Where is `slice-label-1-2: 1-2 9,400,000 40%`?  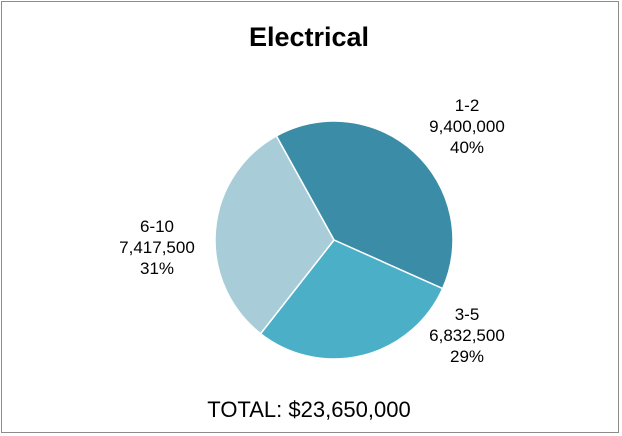 slice-label-1-2: 1-2 9,400,000 40% is located at coordinates (467, 126).